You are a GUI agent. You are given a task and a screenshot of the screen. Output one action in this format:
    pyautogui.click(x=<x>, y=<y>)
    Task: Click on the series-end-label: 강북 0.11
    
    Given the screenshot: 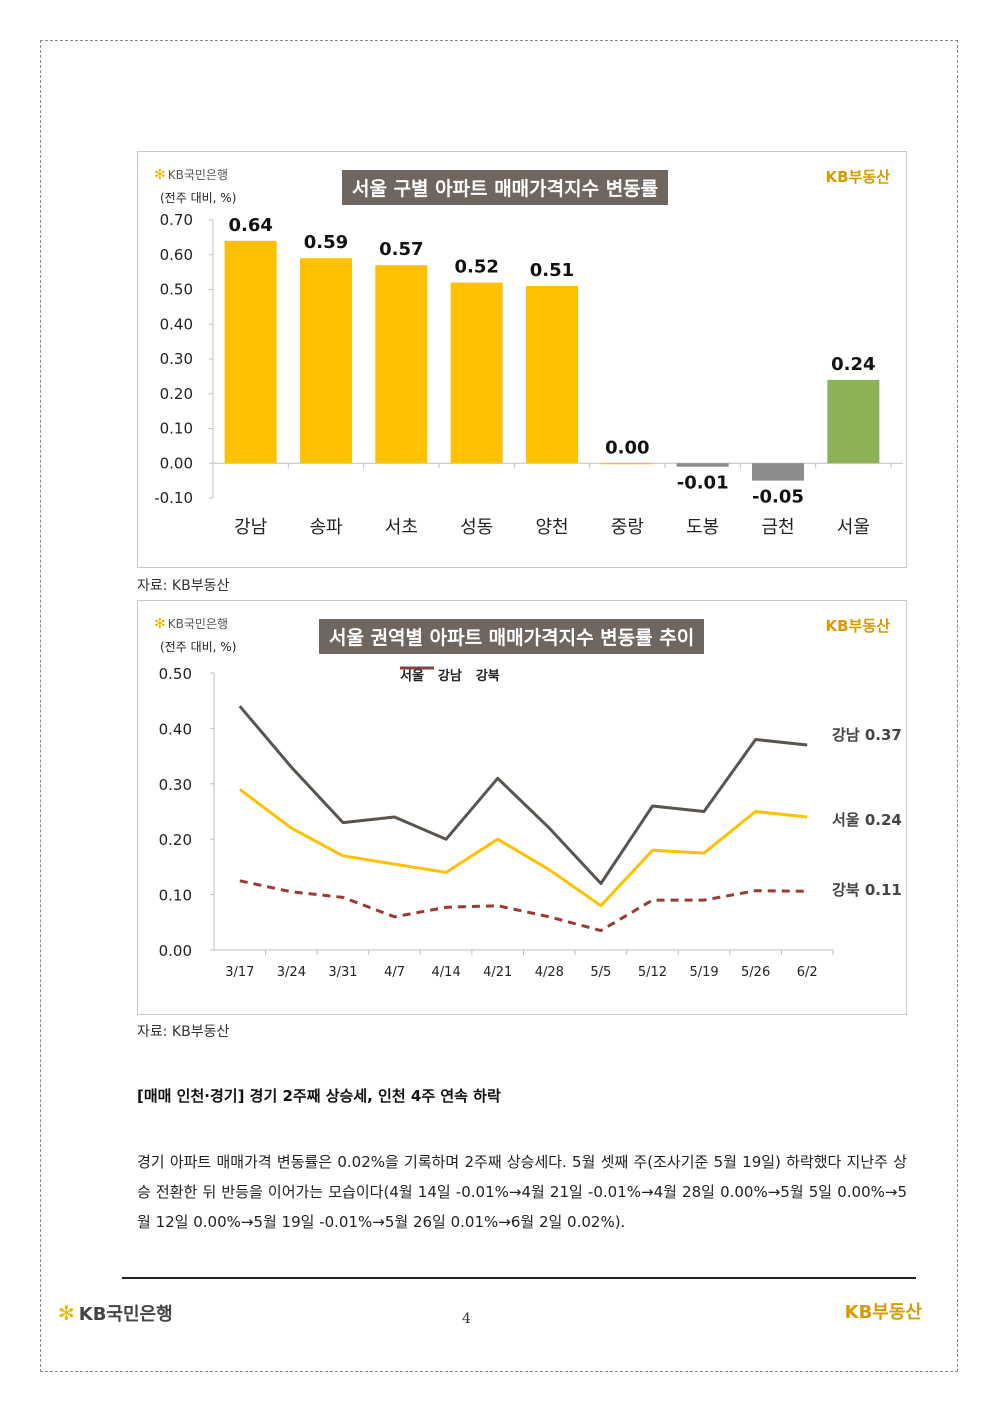 What is the action you would take?
    pyautogui.click(x=867, y=890)
    